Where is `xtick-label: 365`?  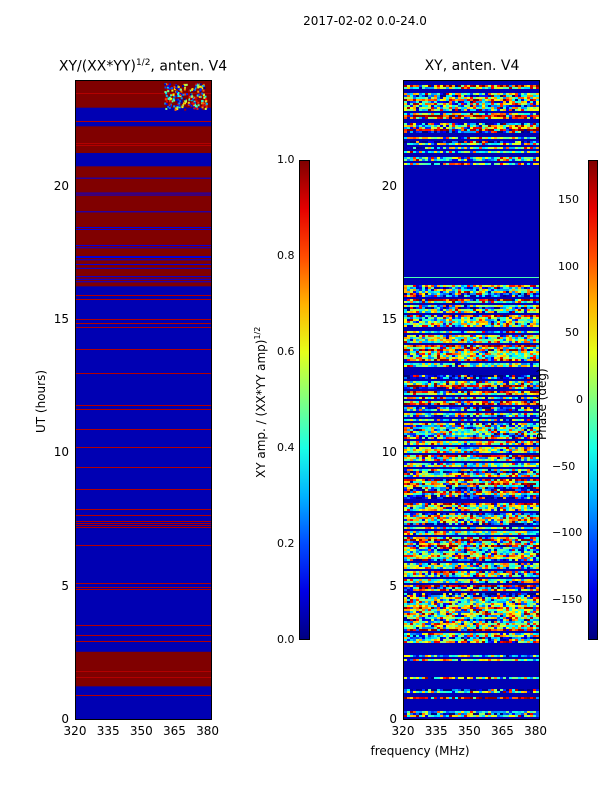
xtick-label: 365 is located at coordinates (174, 731).